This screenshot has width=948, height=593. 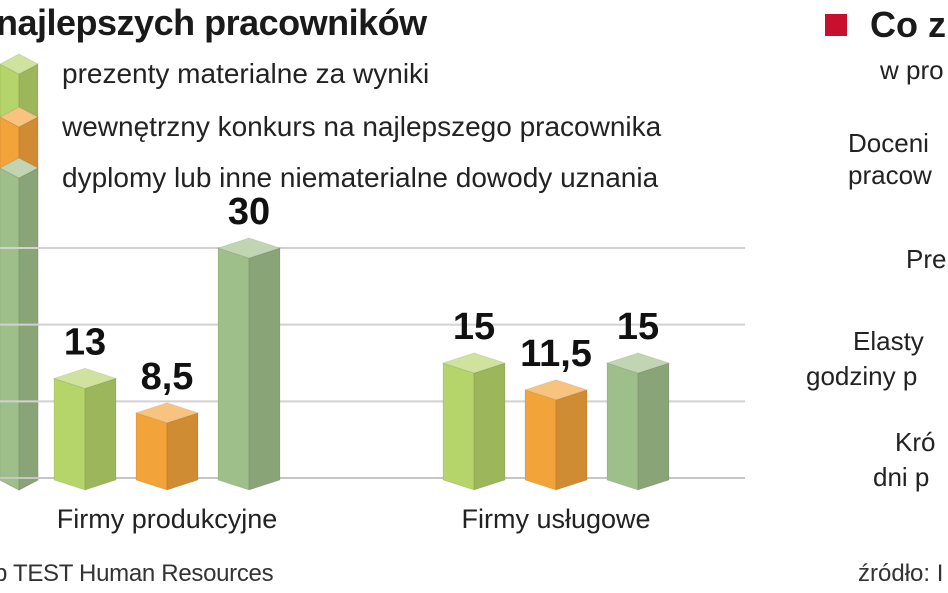 I want to click on right-panel-item: Doceni, so click(x=888, y=143).